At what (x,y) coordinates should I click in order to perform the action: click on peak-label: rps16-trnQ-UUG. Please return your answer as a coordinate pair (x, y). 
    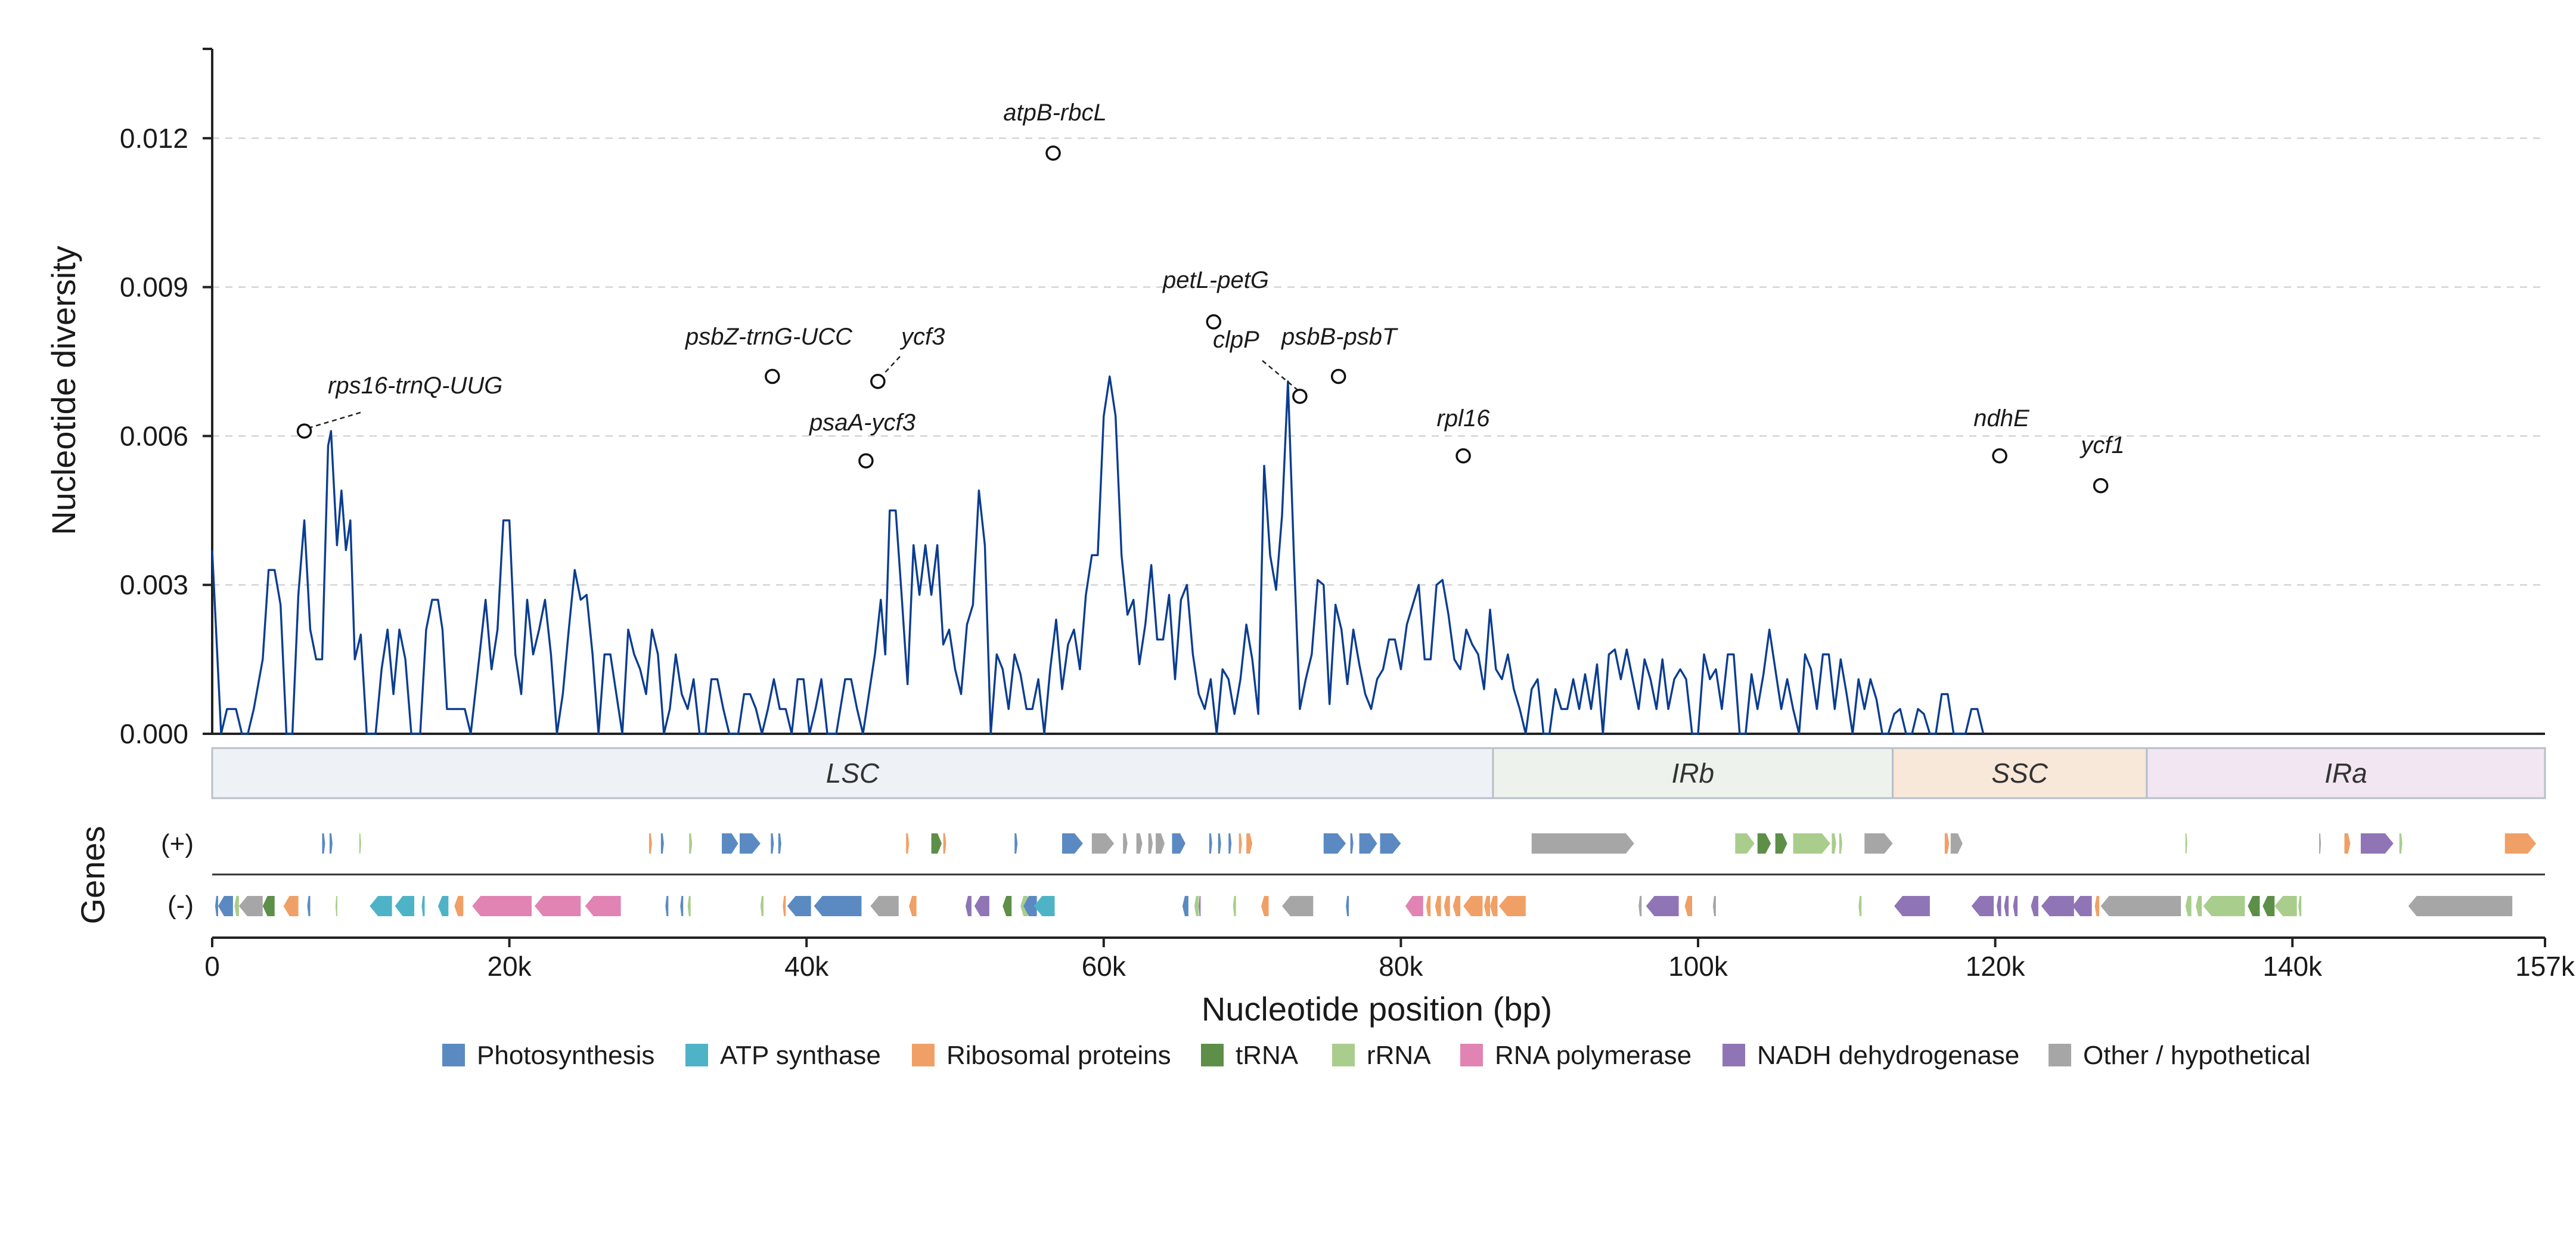
    Looking at the image, I should click on (415, 386).